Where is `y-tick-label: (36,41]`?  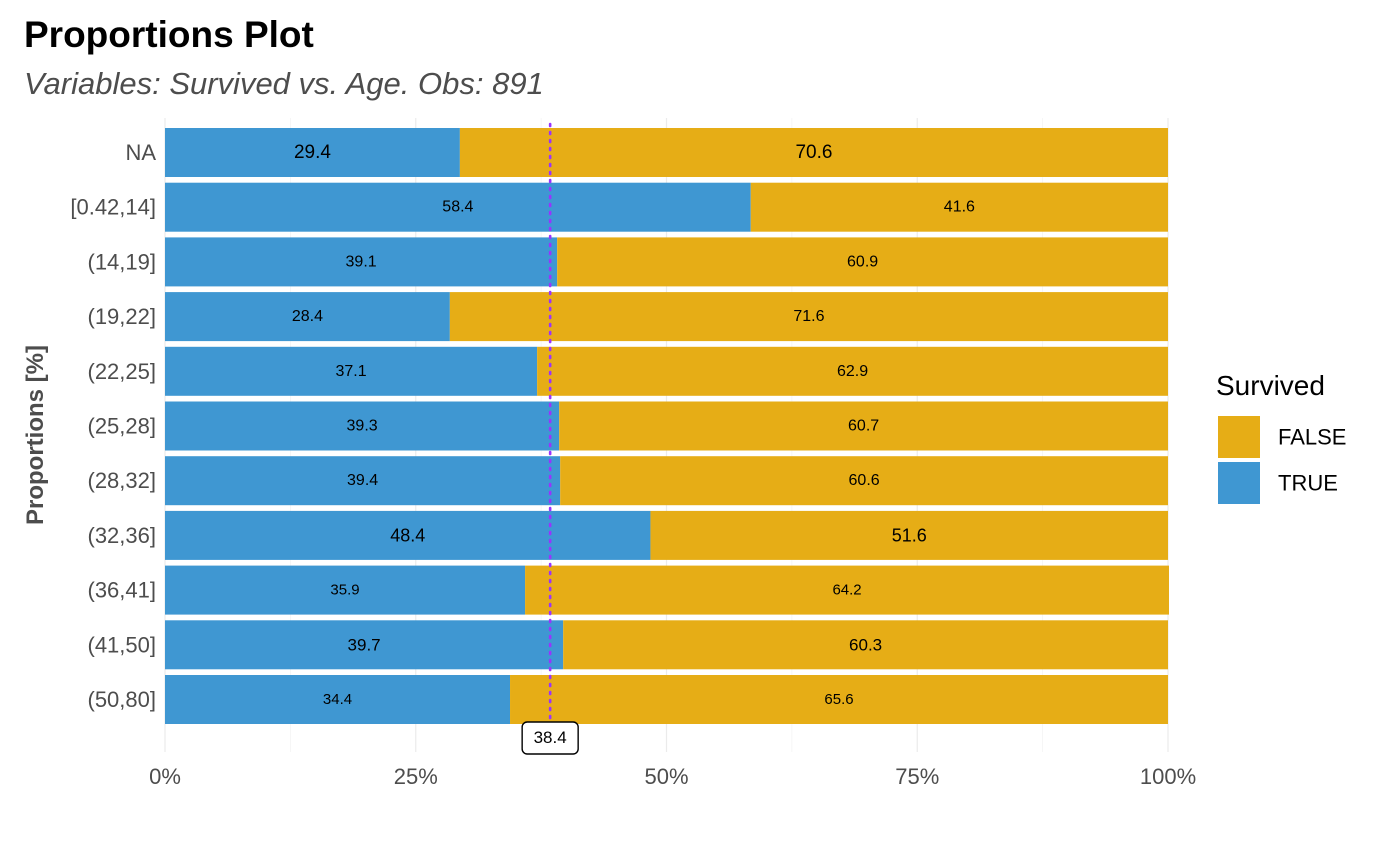
y-tick-label: (36,41] is located at coordinates (122, 590).